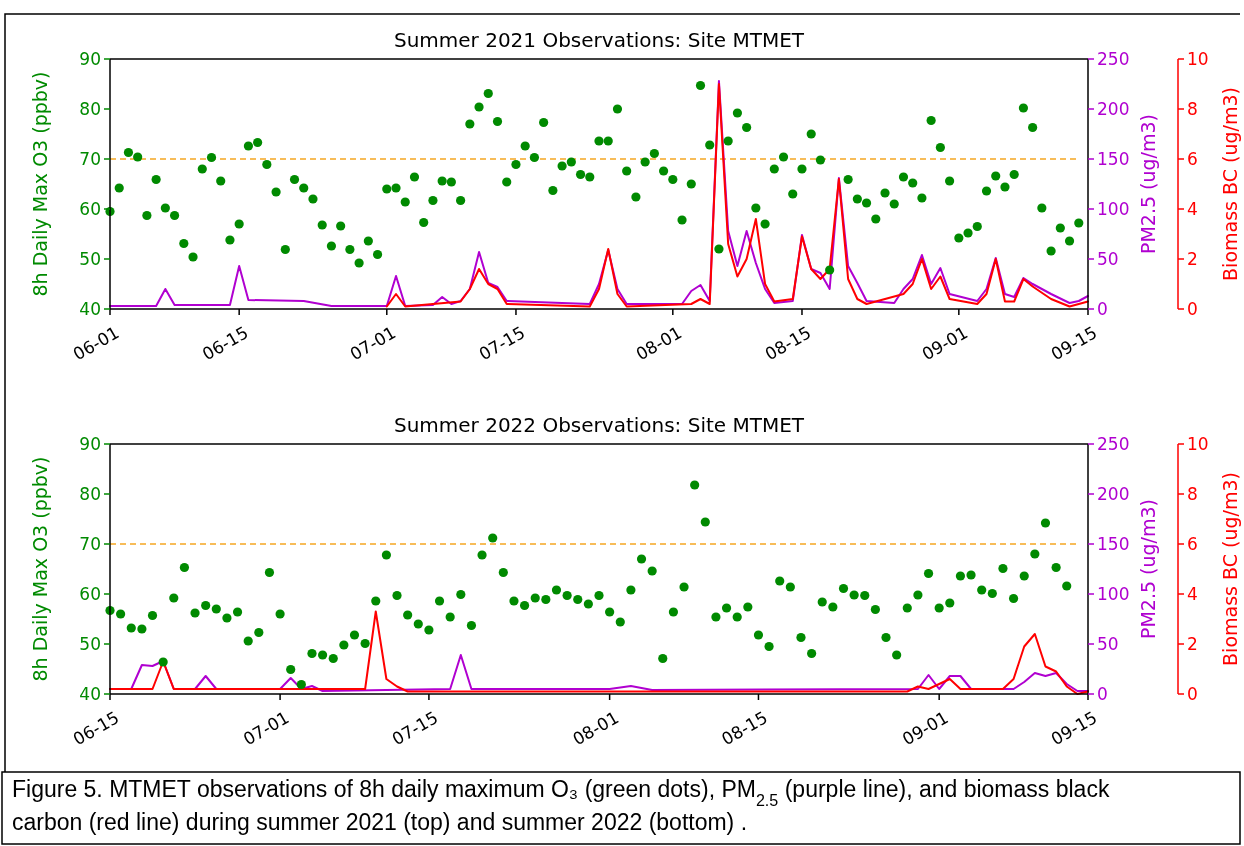 The width and height of the screenshot is (1244, 846). I want to click on text: Figure 5. MTMET observations of 8h daily maximum O₃ (green dots), PM$_{2.5}$ (purple line), and biomass black carbon (red line) during summer 2021 (top) and summer 2022 (bottom) ., so click(561, 805).